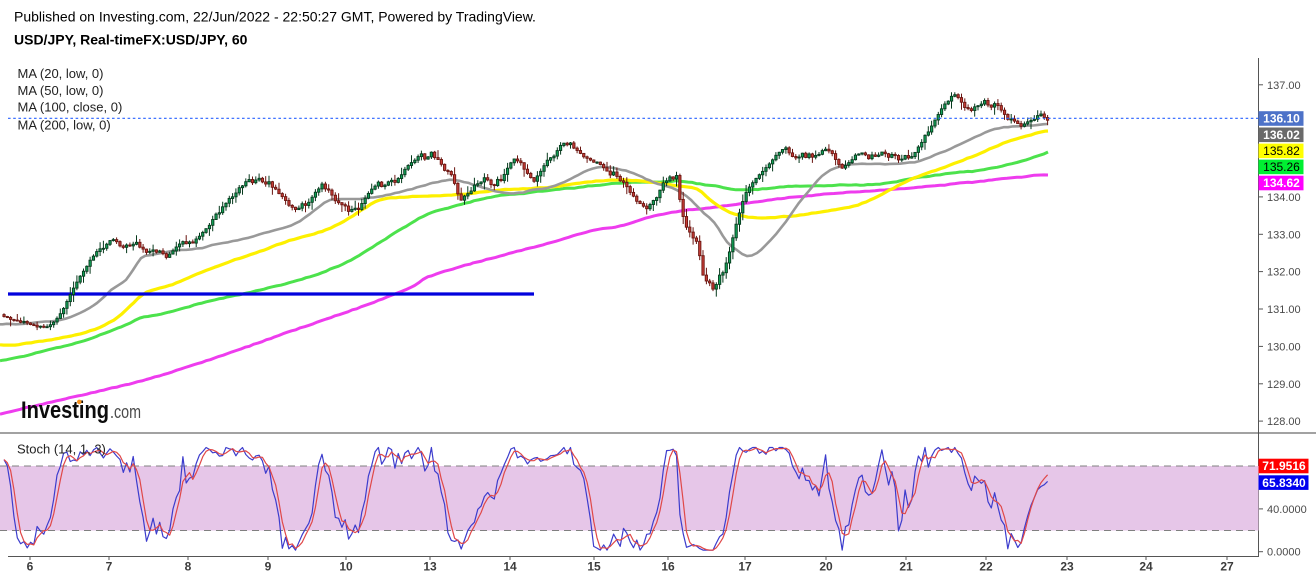 The height and width of the screenshot is (580, 1316). Describe the element at coordinates (826, 567) in the screenshot. I see `svg-text: 20` at that location.